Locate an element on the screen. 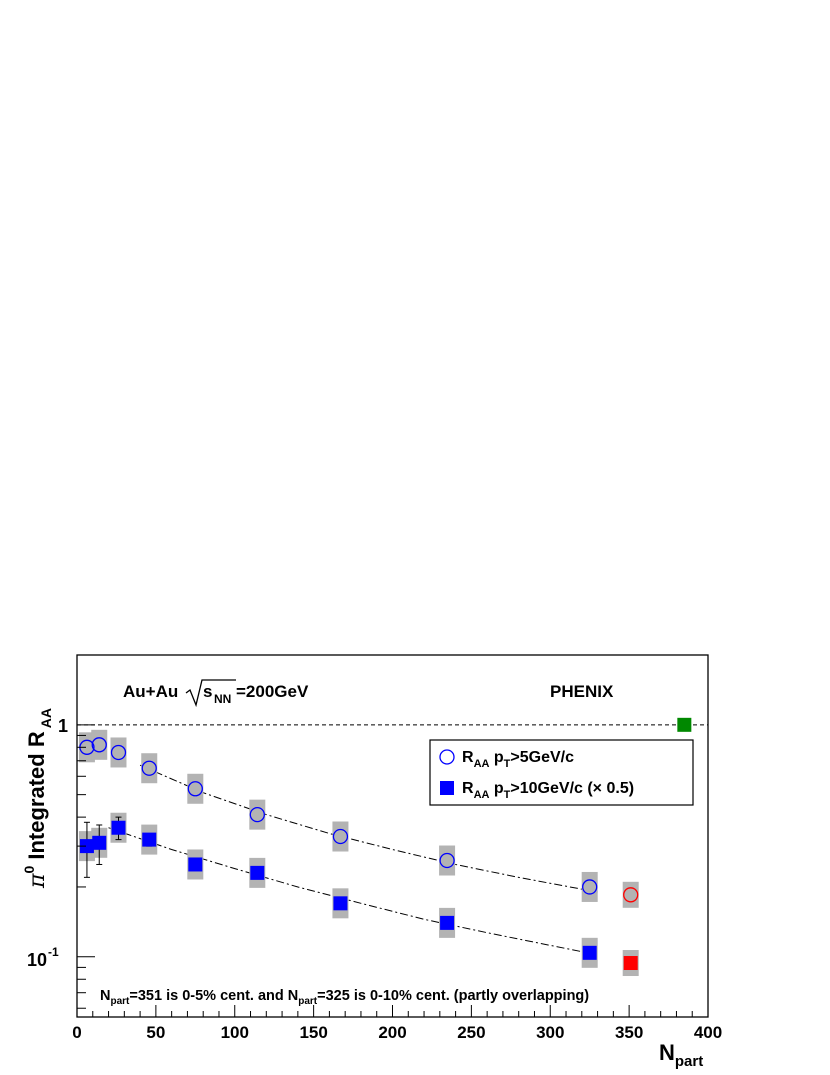  x-label-main: N is located at coordinates (667, 1052).